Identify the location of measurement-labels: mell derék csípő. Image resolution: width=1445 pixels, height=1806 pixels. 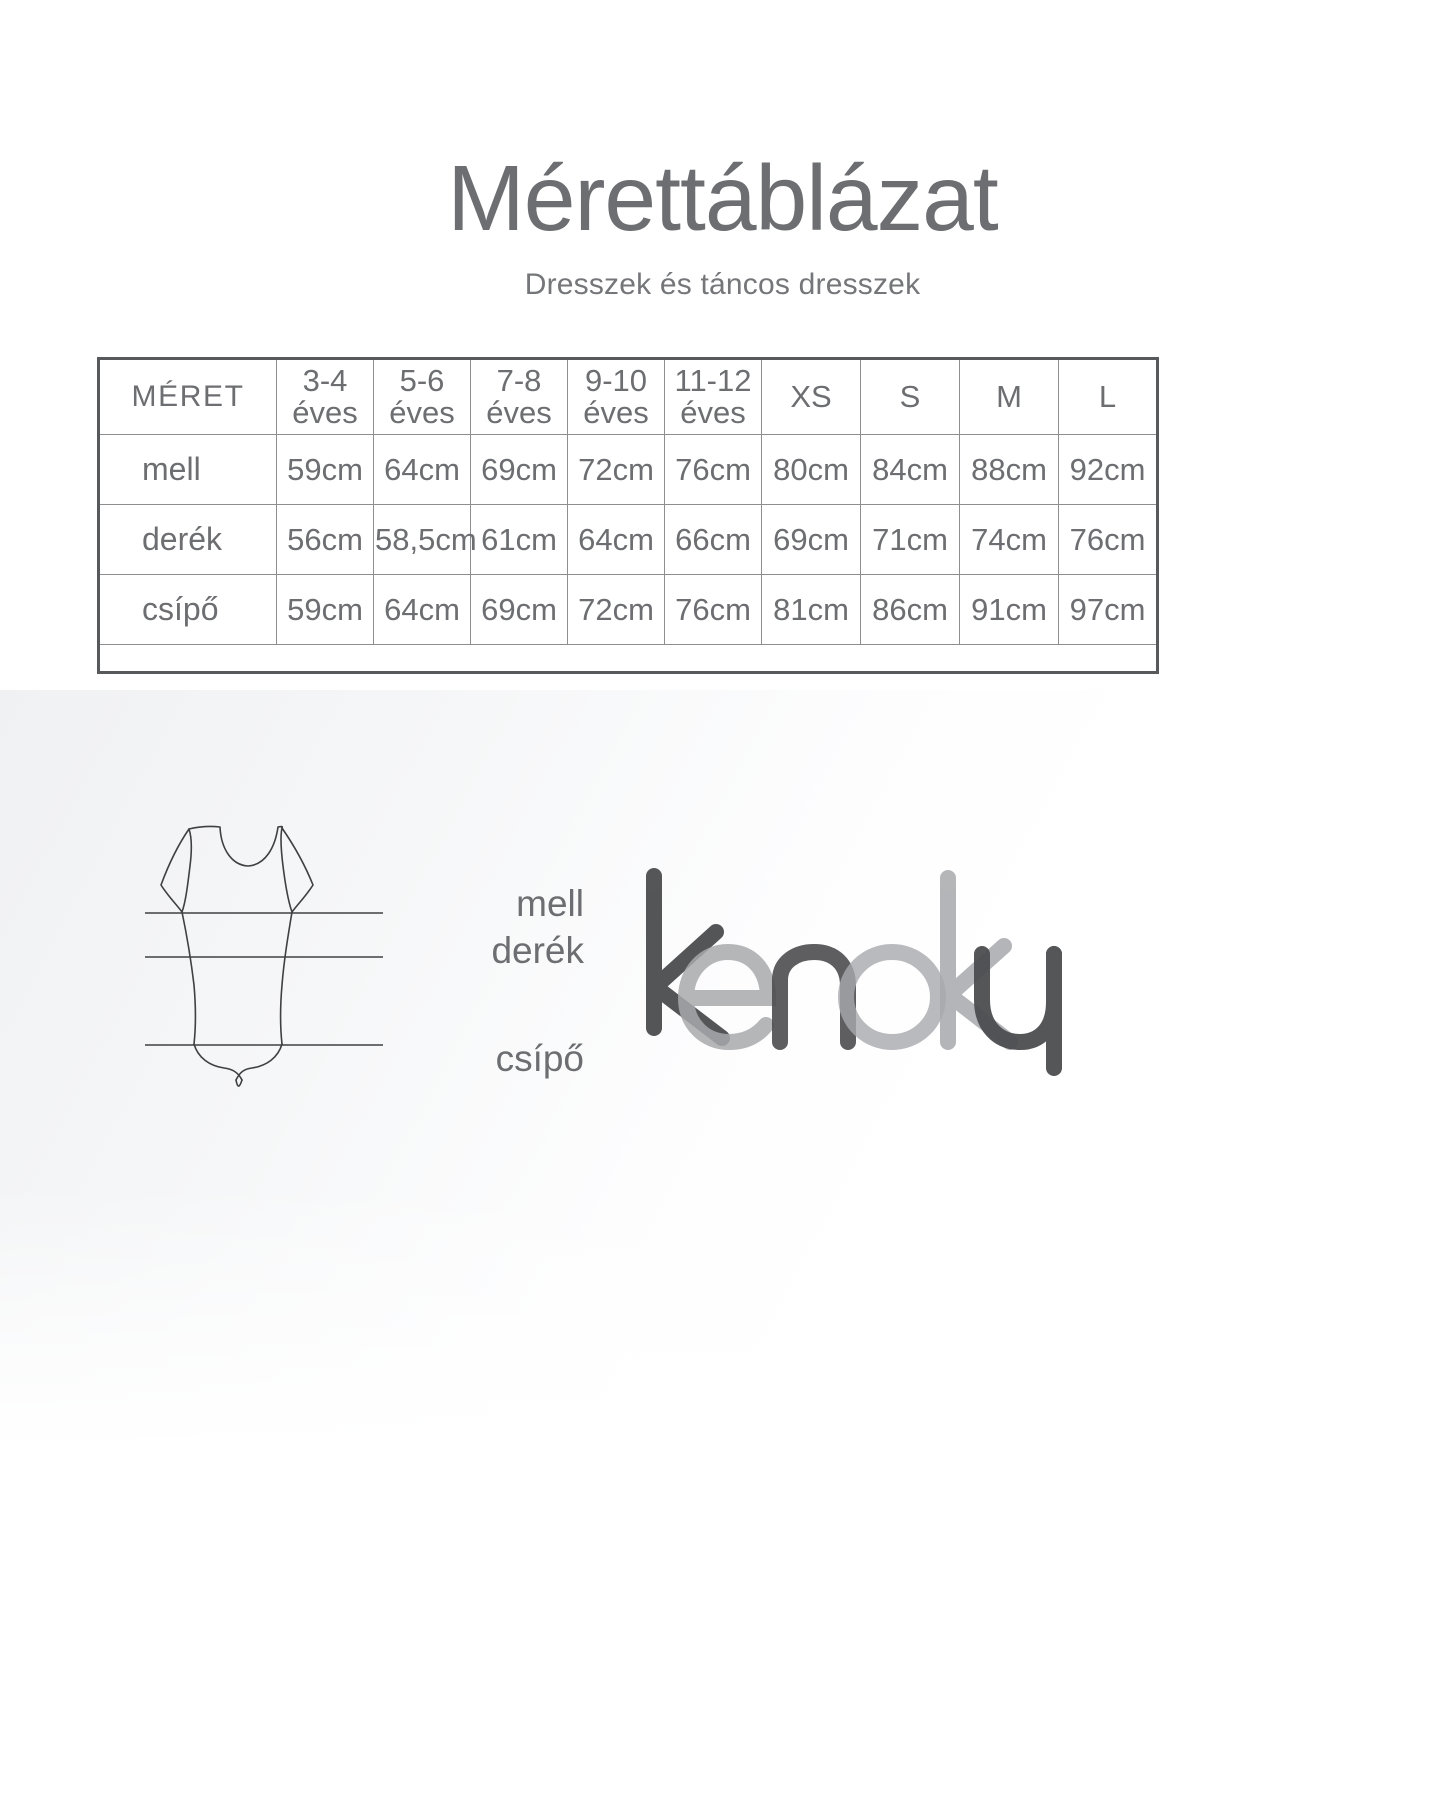
(494, 981).